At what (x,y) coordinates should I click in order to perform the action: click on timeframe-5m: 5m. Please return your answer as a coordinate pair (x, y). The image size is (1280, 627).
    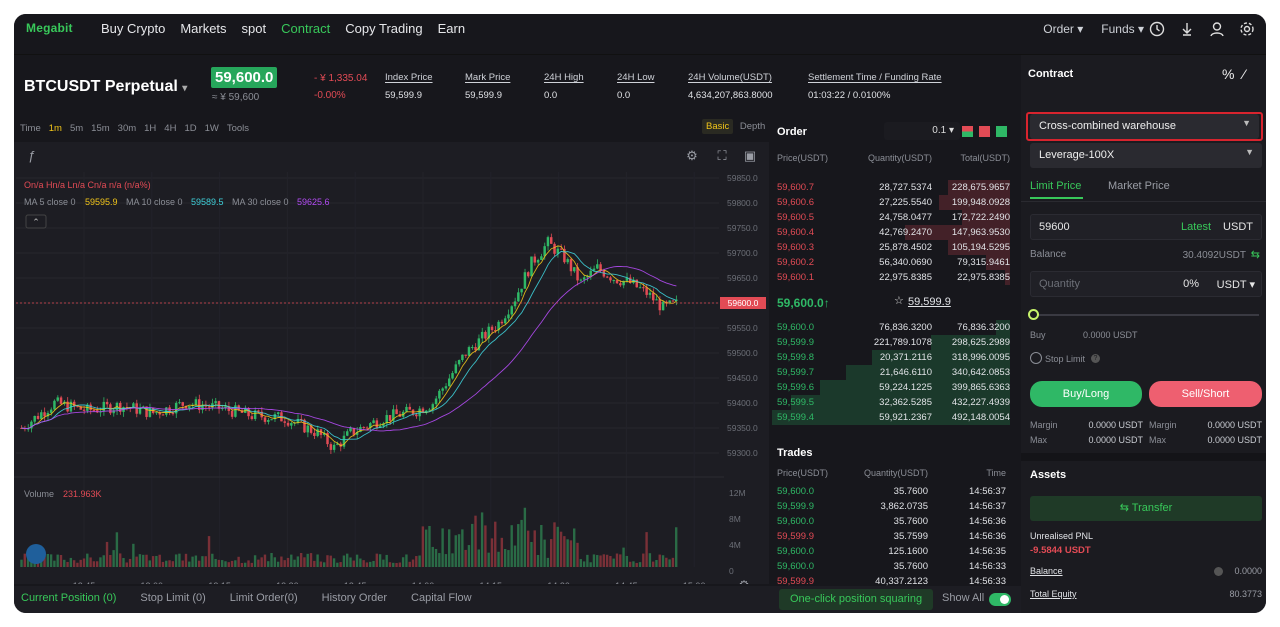
    Looking at the image, I should click on (76, 128).